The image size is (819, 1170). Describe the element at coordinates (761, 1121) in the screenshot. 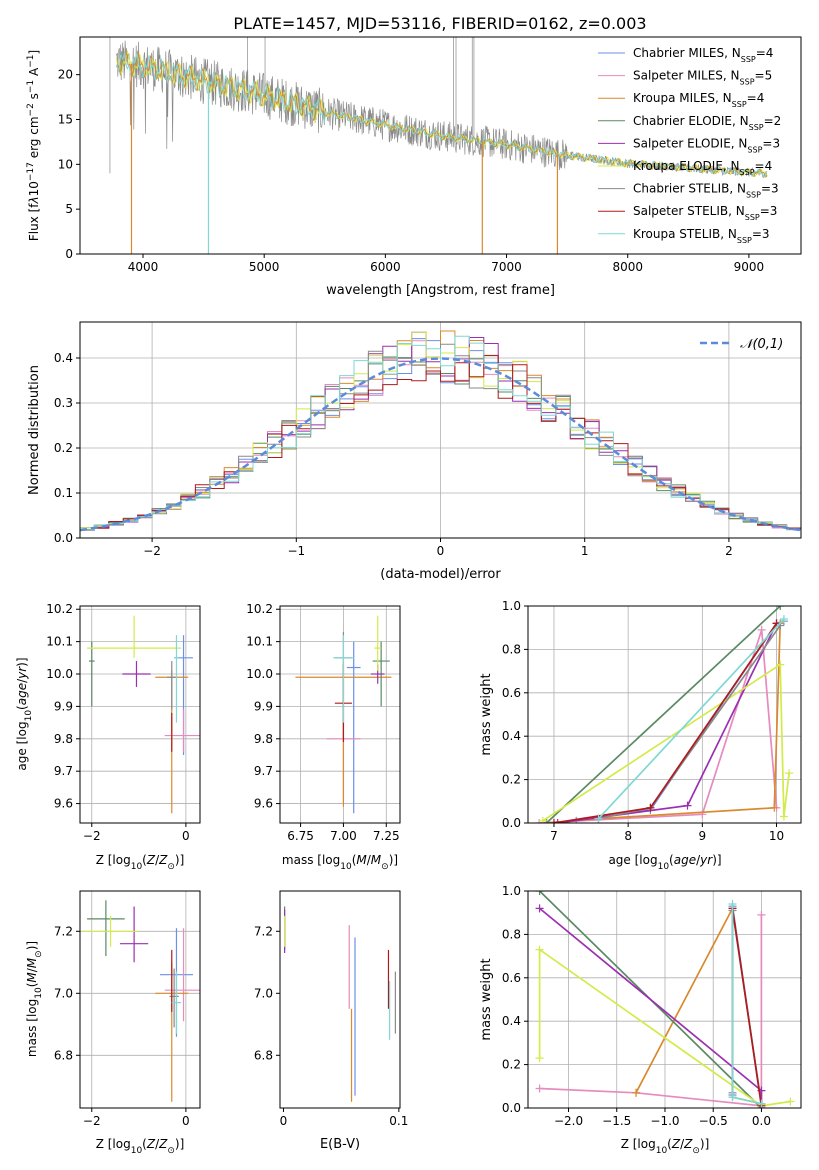

I see `x-tick-label: 0.0` at that location.